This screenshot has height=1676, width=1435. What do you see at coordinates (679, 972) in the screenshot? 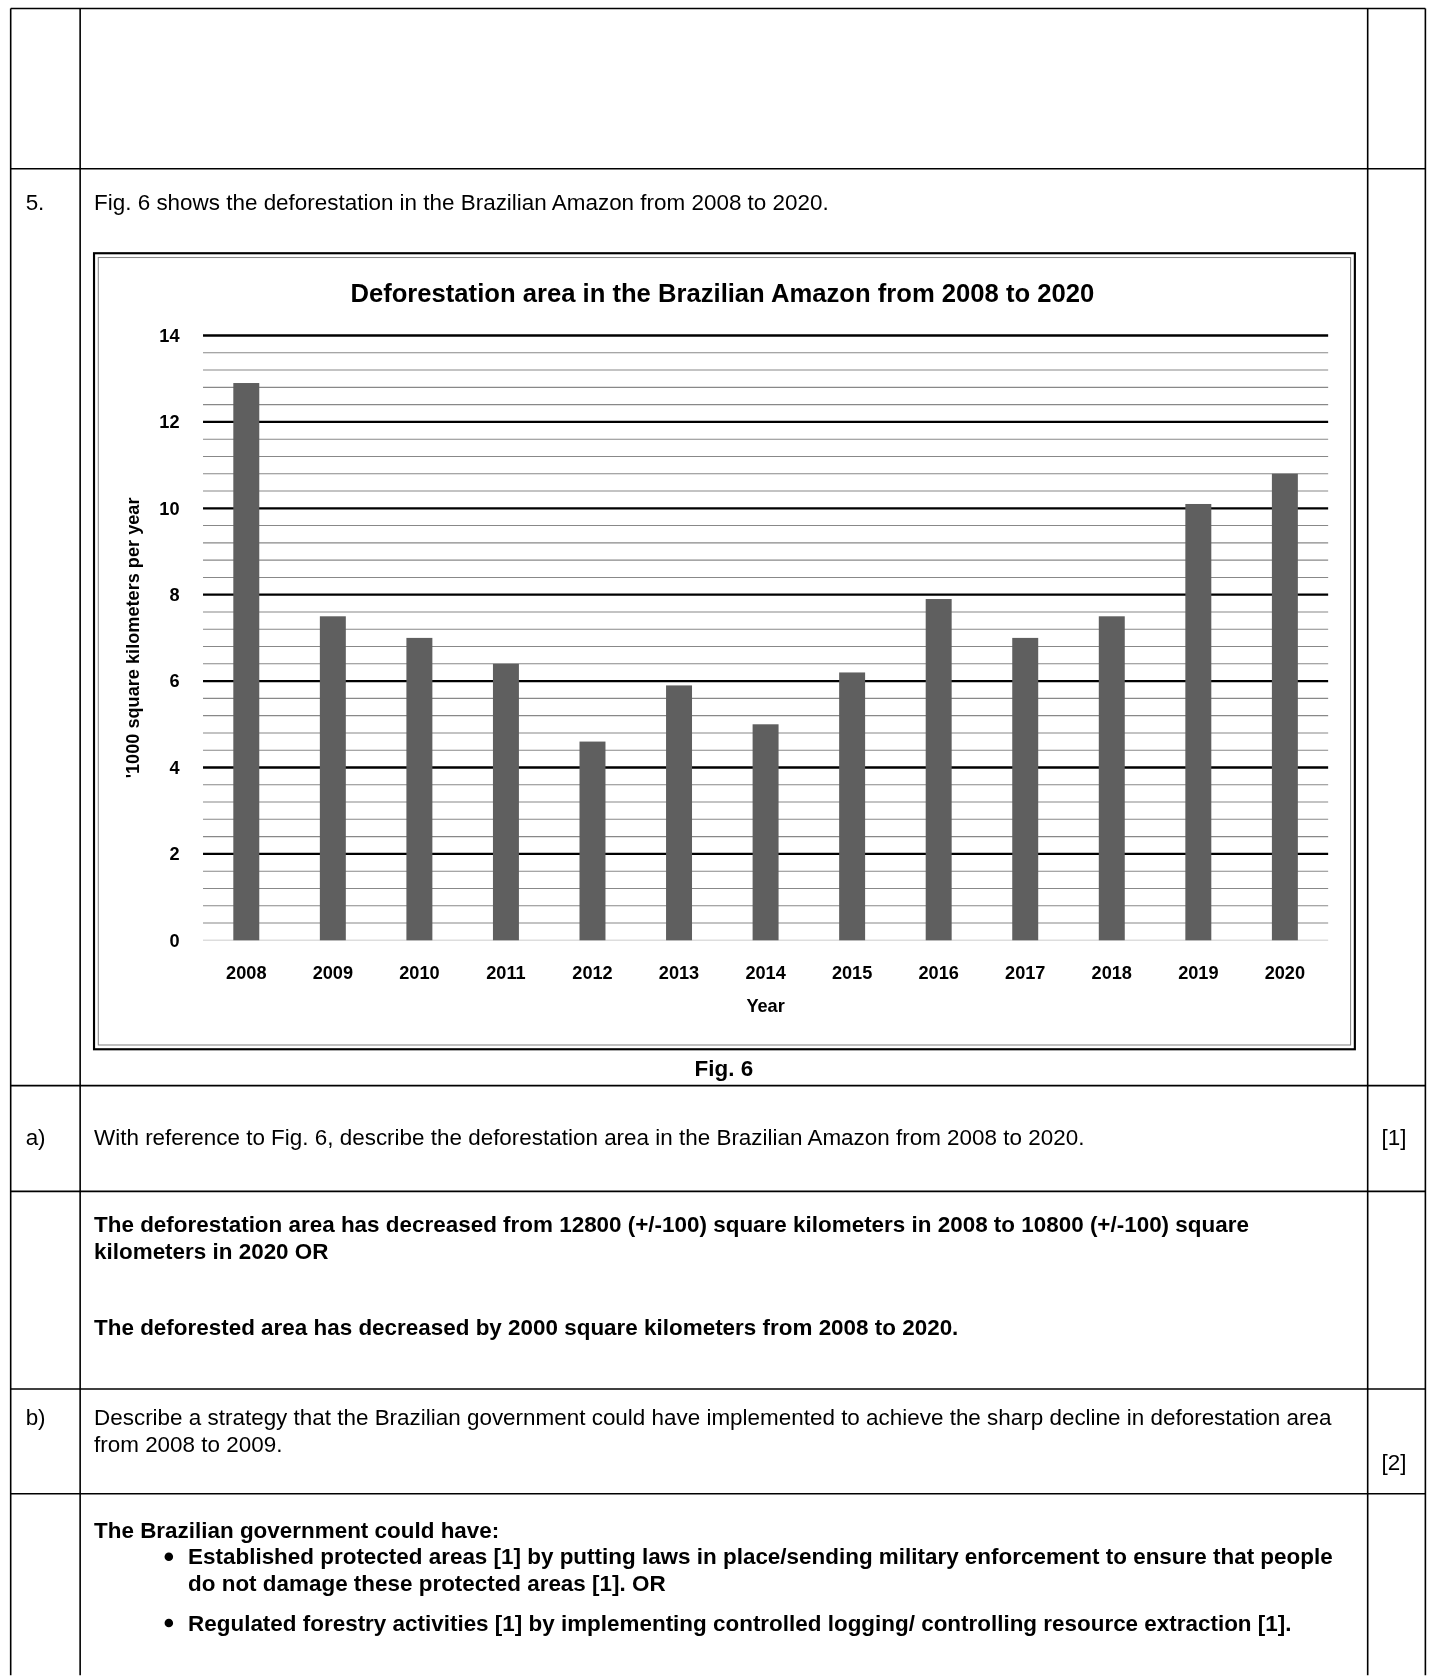
I see `x-tick-label: 2013` at bounding box center [679, 972].